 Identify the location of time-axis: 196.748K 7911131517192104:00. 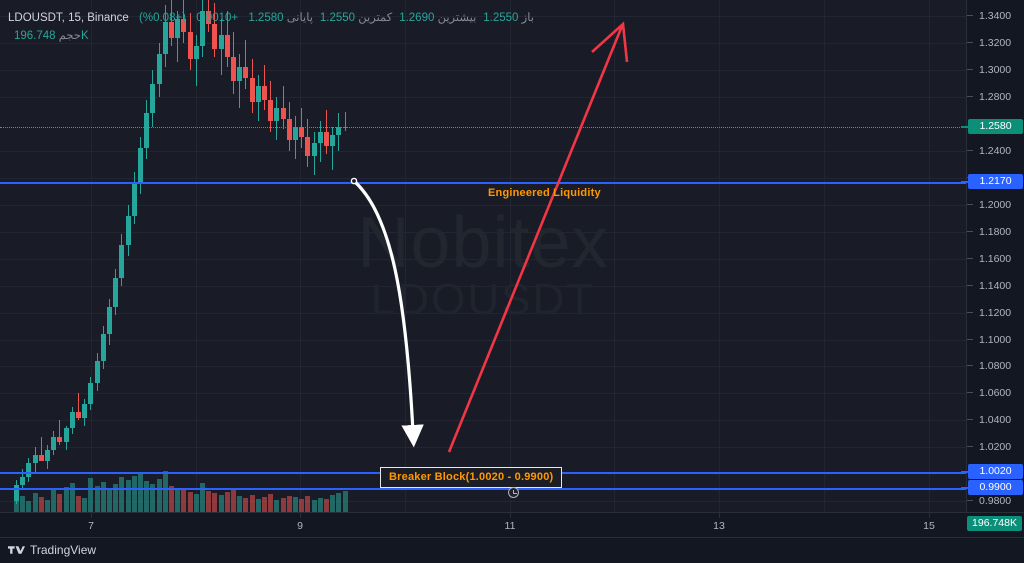
(512, 525).